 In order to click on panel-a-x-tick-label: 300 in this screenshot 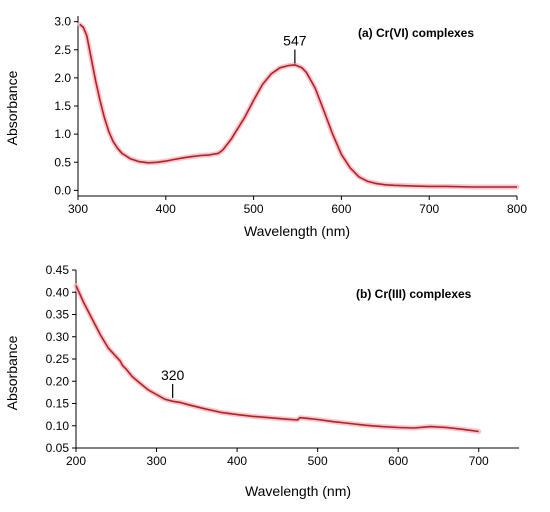, I will do `click(78, 209)`.